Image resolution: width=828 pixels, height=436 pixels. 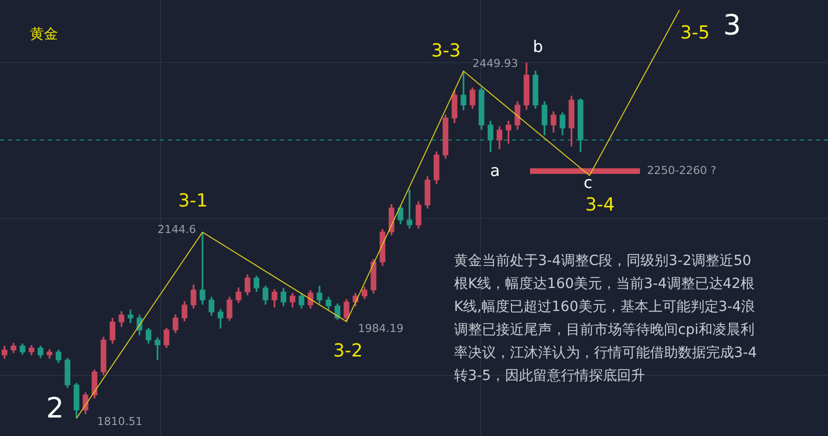 What do you see at coordinates (495, 63) in the screenshot?
I see `annotation: 2449.93` at bounding box center [495, 63].